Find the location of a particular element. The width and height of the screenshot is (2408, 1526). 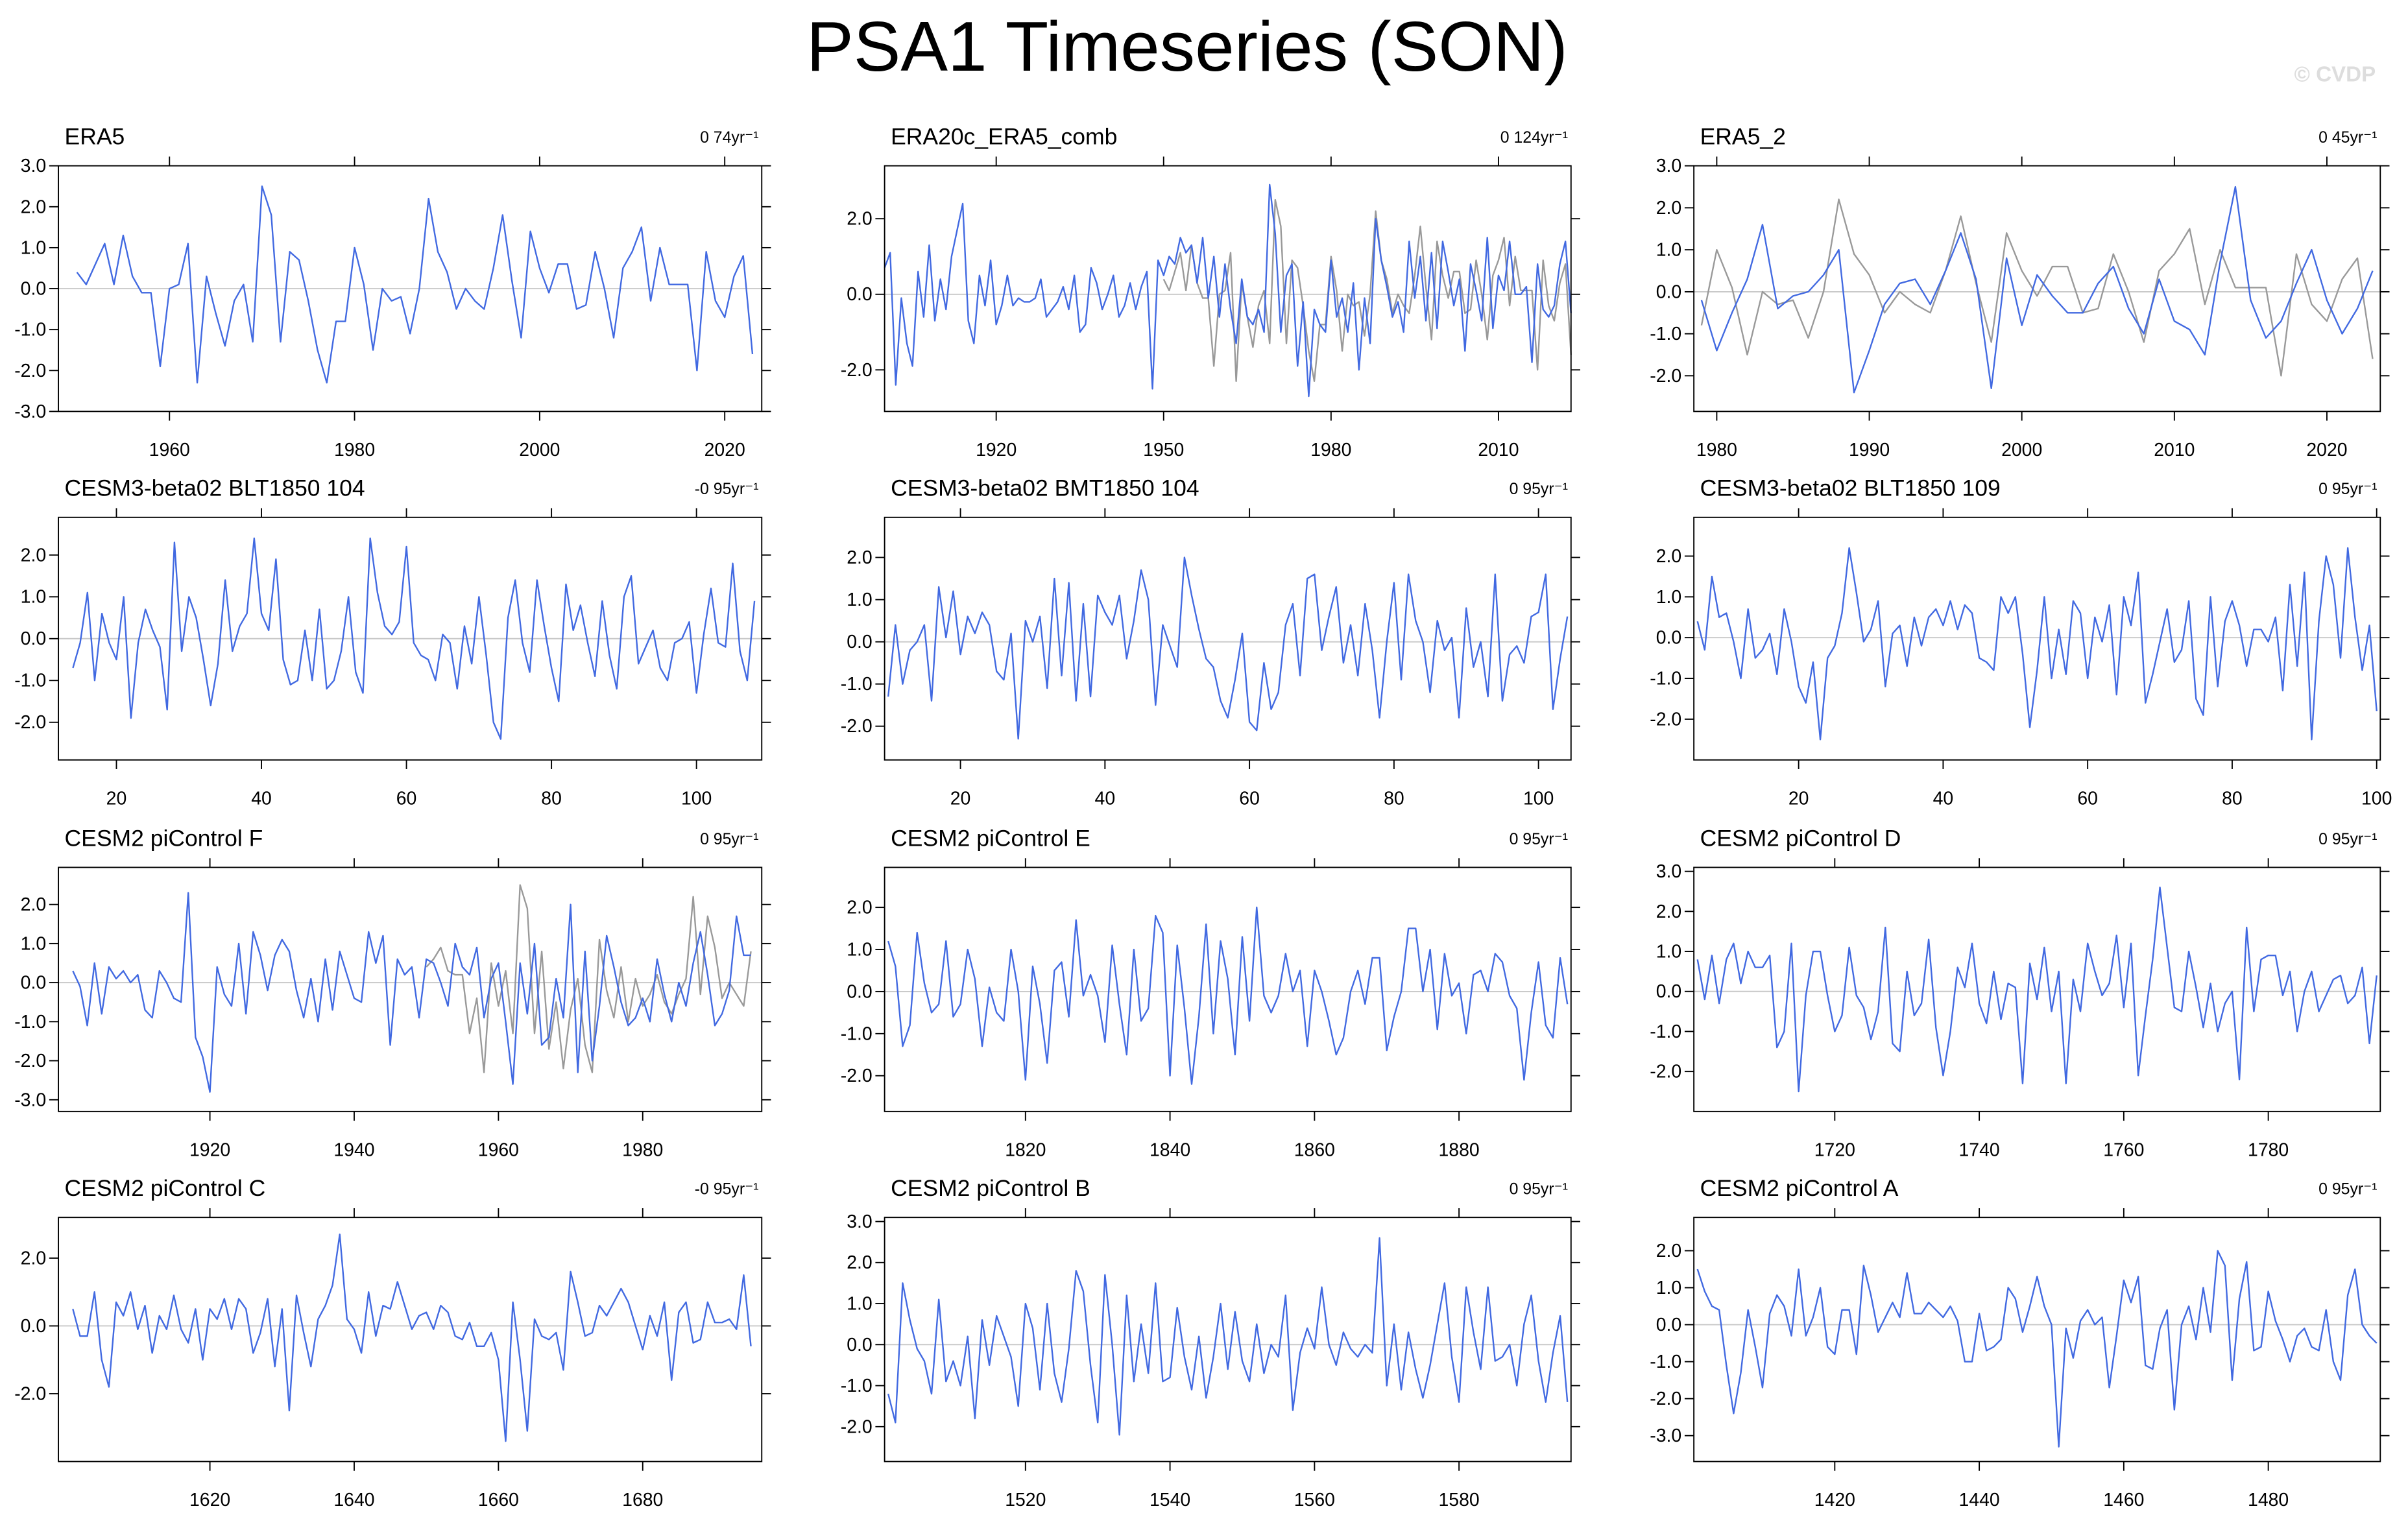

x-tick-label: 1520 is located at coordinates (1025, 1500).